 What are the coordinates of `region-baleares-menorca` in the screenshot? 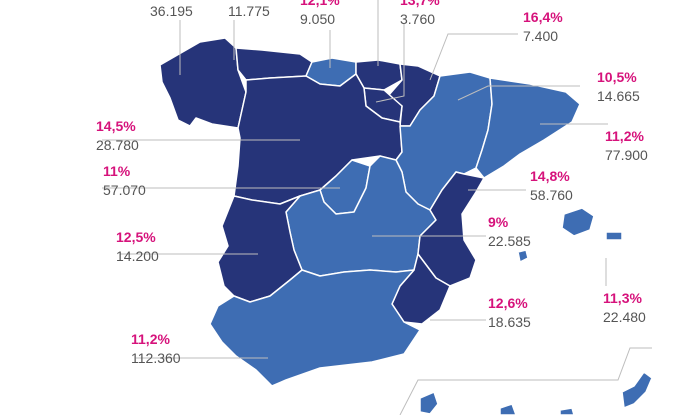 It's located at (614, 236).